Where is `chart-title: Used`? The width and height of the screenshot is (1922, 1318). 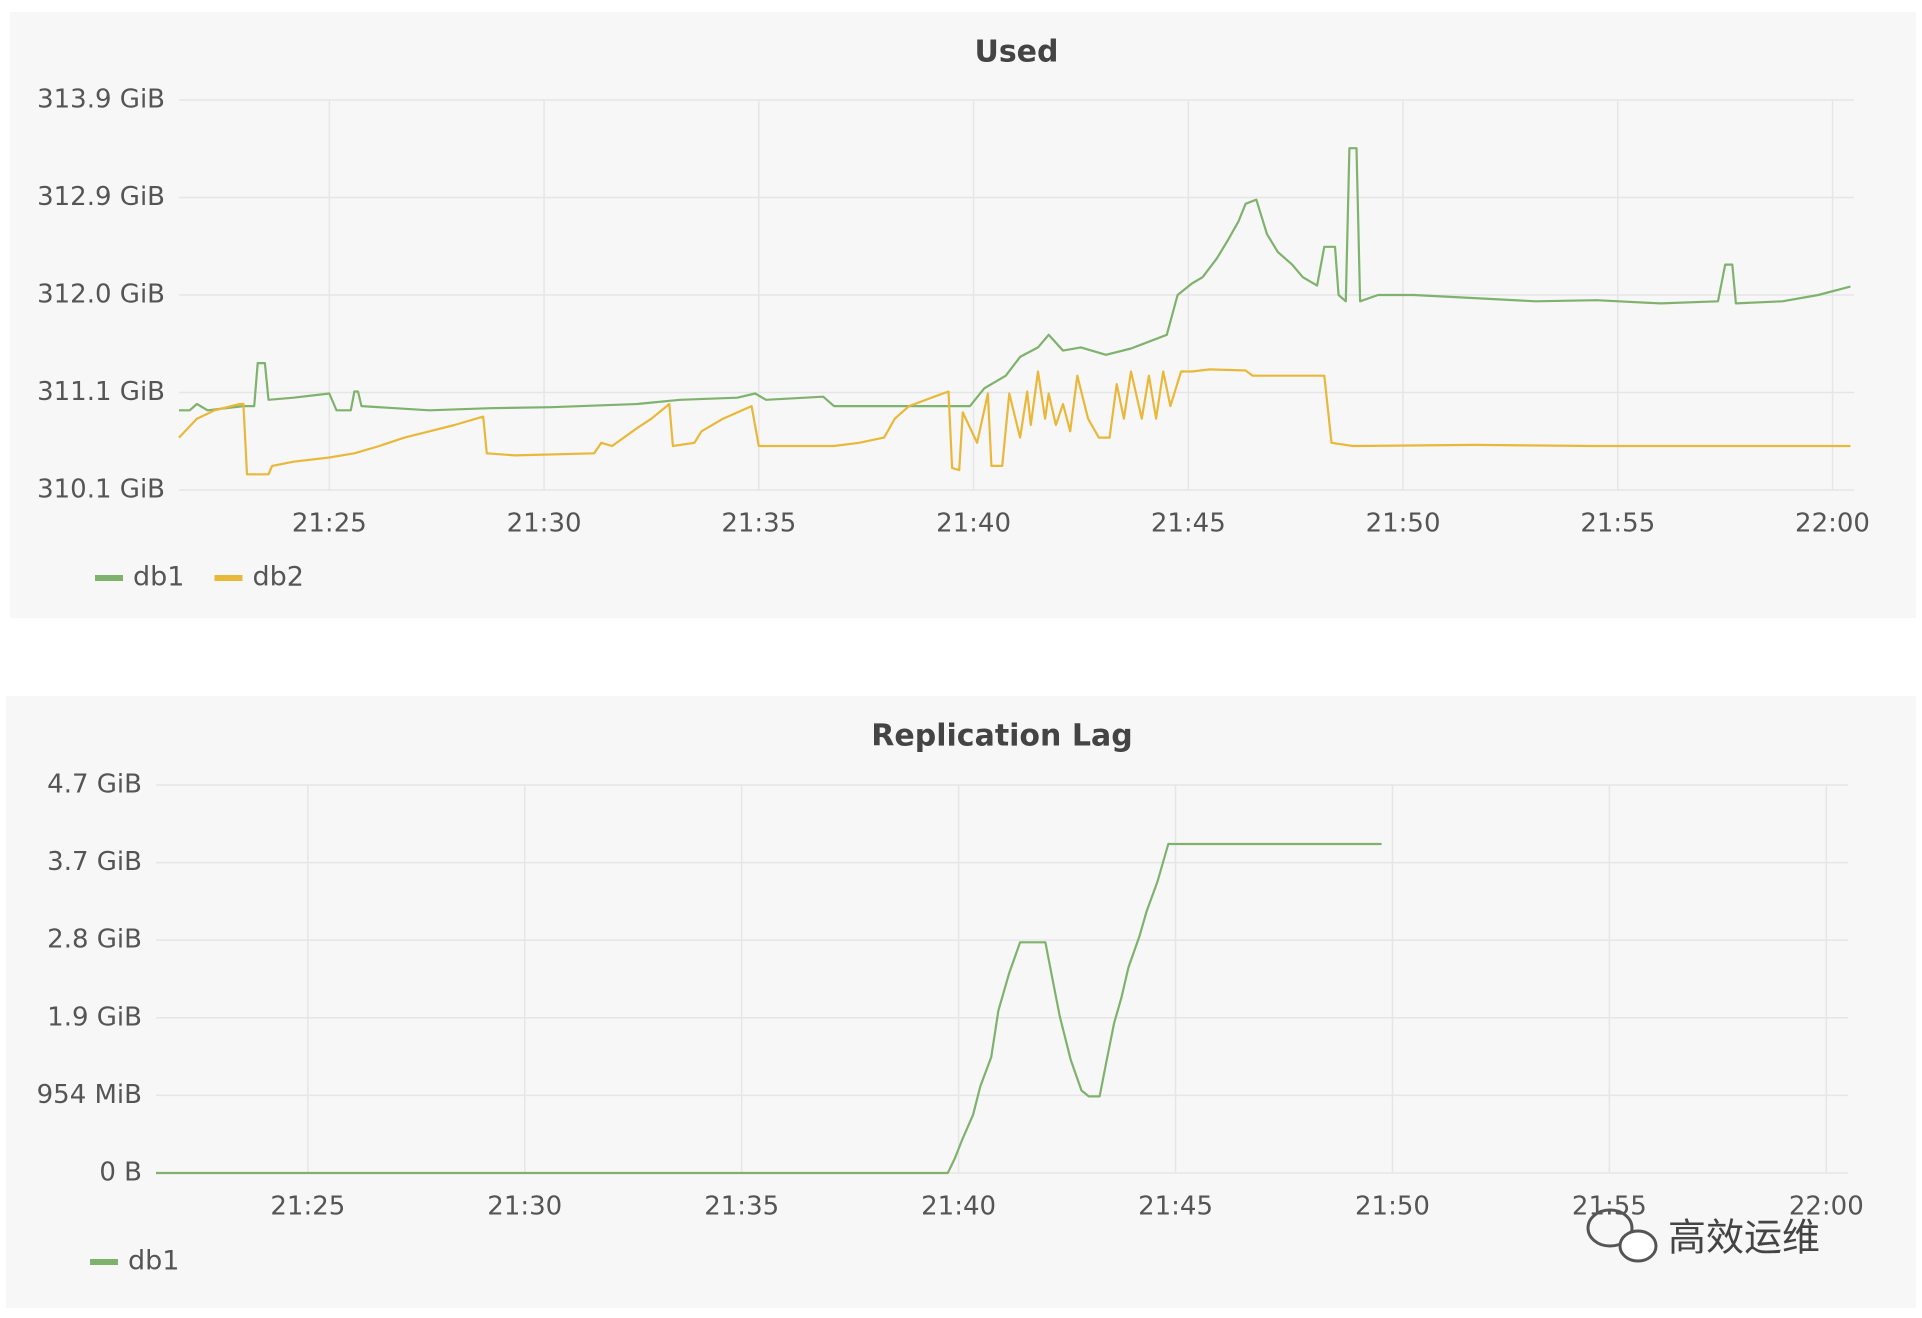
chart-title: Used is located at coordinates (1016, 52).